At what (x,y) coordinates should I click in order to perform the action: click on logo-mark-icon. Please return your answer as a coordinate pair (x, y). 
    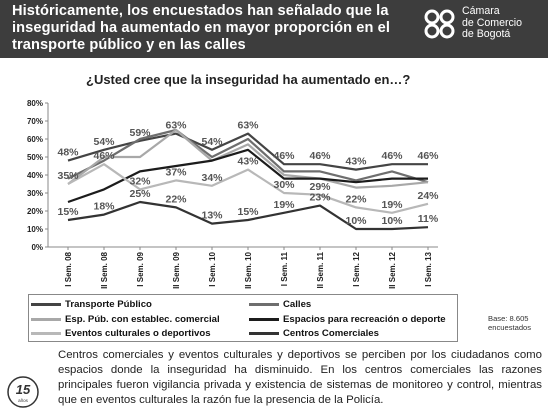
    Looking at the image, I should click on (439, 24).